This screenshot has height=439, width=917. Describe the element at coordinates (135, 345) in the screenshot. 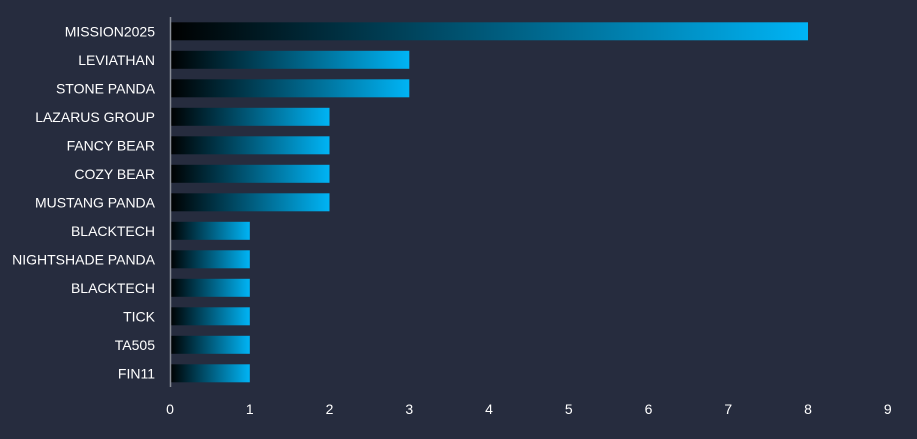

I see `category-label: TA505` at that location.